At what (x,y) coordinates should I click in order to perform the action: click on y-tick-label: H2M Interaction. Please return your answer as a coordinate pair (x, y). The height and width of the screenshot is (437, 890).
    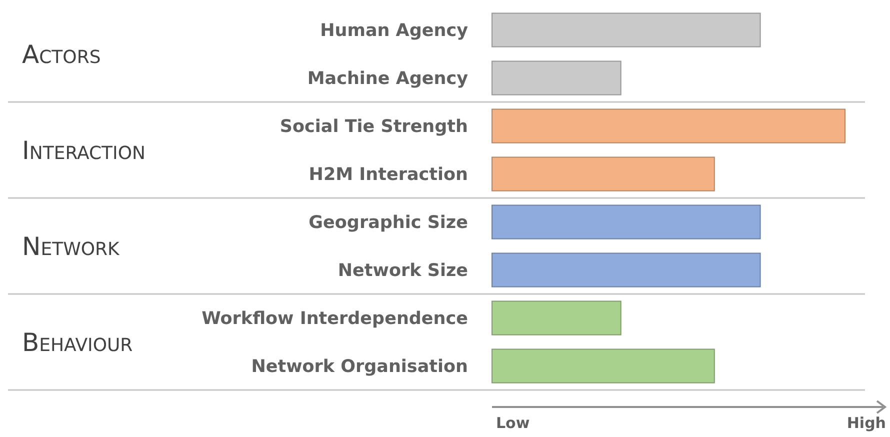
    Looking at the image, I should click on (388, 175).